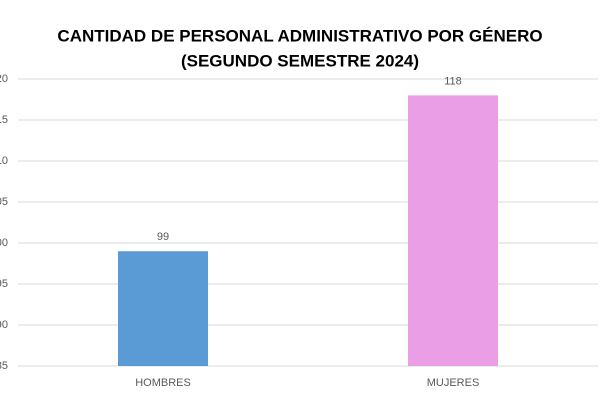  I want to click on data-label: 99, so click(163, 237).